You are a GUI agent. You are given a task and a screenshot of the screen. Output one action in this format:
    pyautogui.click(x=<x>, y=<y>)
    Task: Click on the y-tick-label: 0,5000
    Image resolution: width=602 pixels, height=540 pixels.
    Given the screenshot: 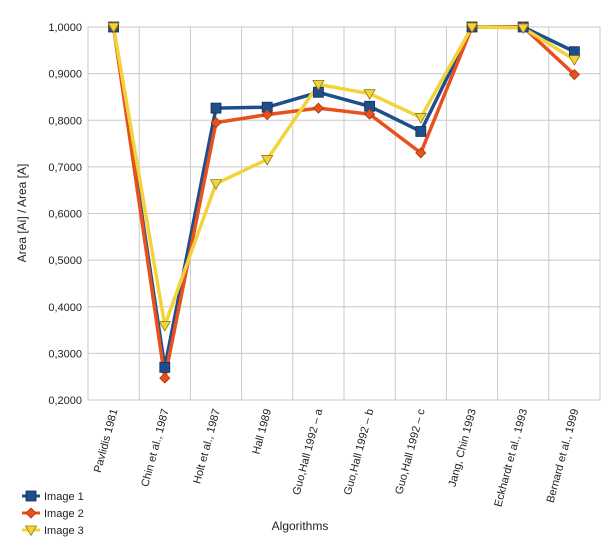 What is the action you would take?
    pyautogui.click(x=65, y=261)
    